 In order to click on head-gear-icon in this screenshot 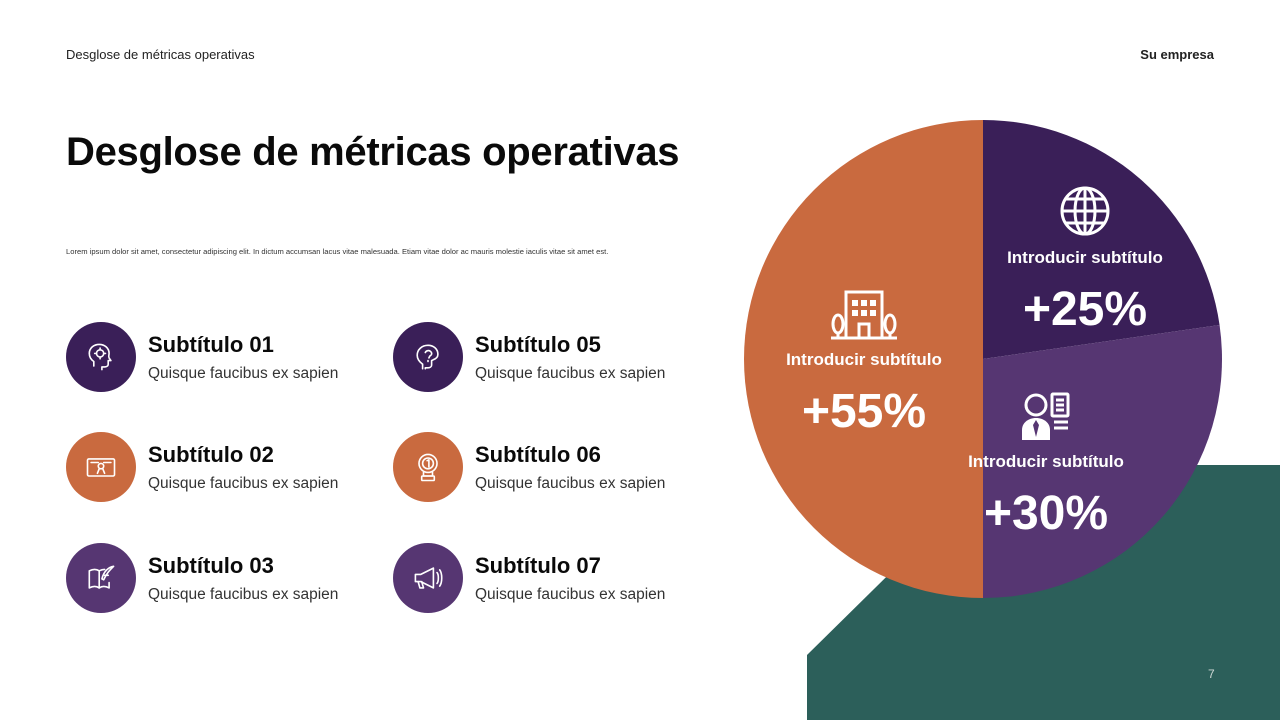, I will do `click(101, 357)`.